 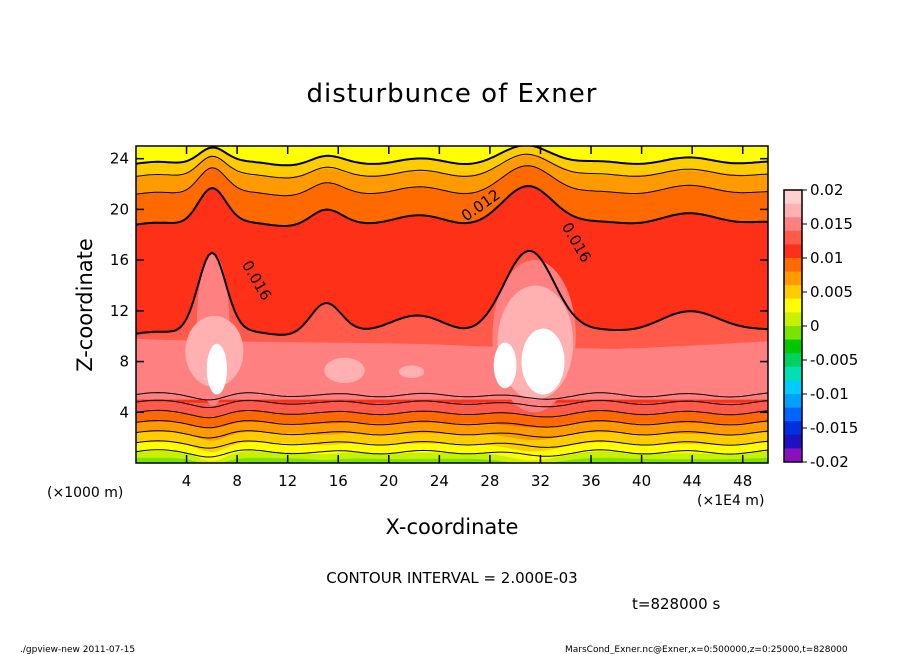 I want to click on contour-e, so click(x=452, y=292).